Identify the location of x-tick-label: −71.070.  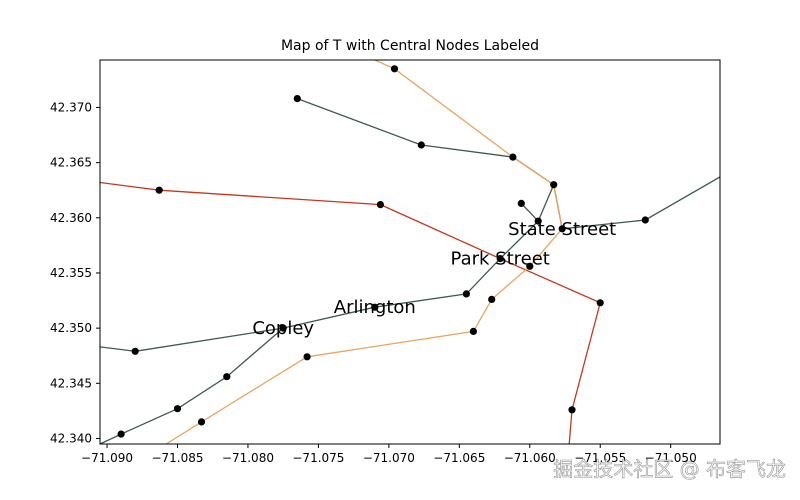
(389, 458).